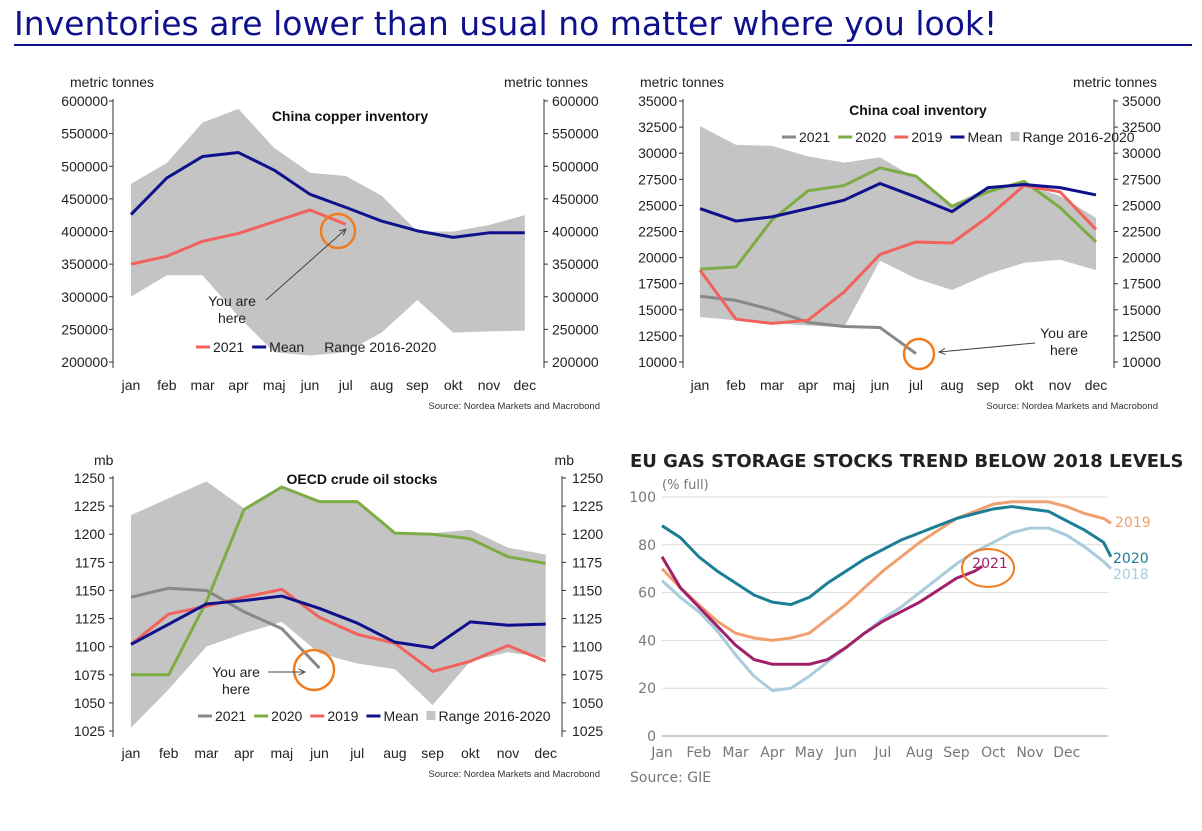  Describe the element at coordinates (286, 716) in the screenshot. I see `legend-label: 2020` at that location.